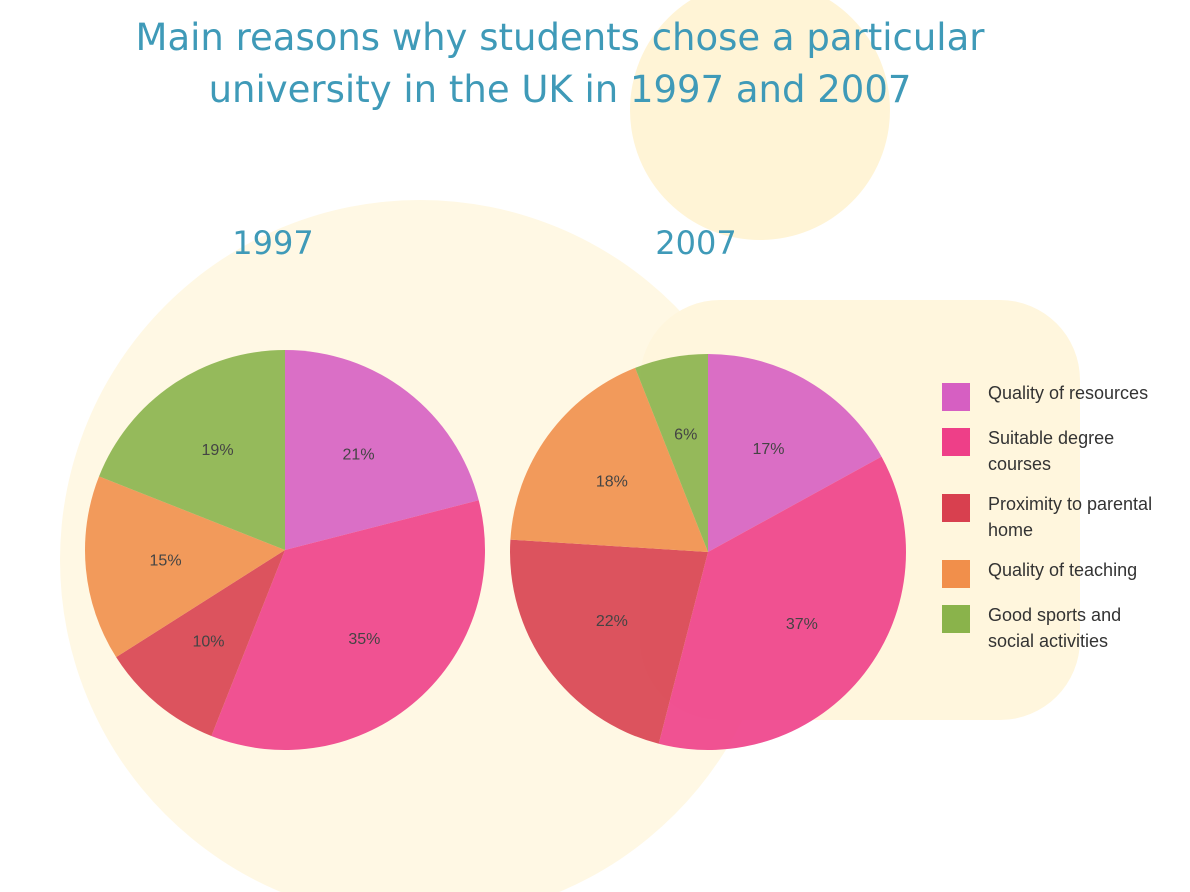 The image size is (1190, 892). I want to click on legend-item: Quality of teaching, so click(1066, 572).